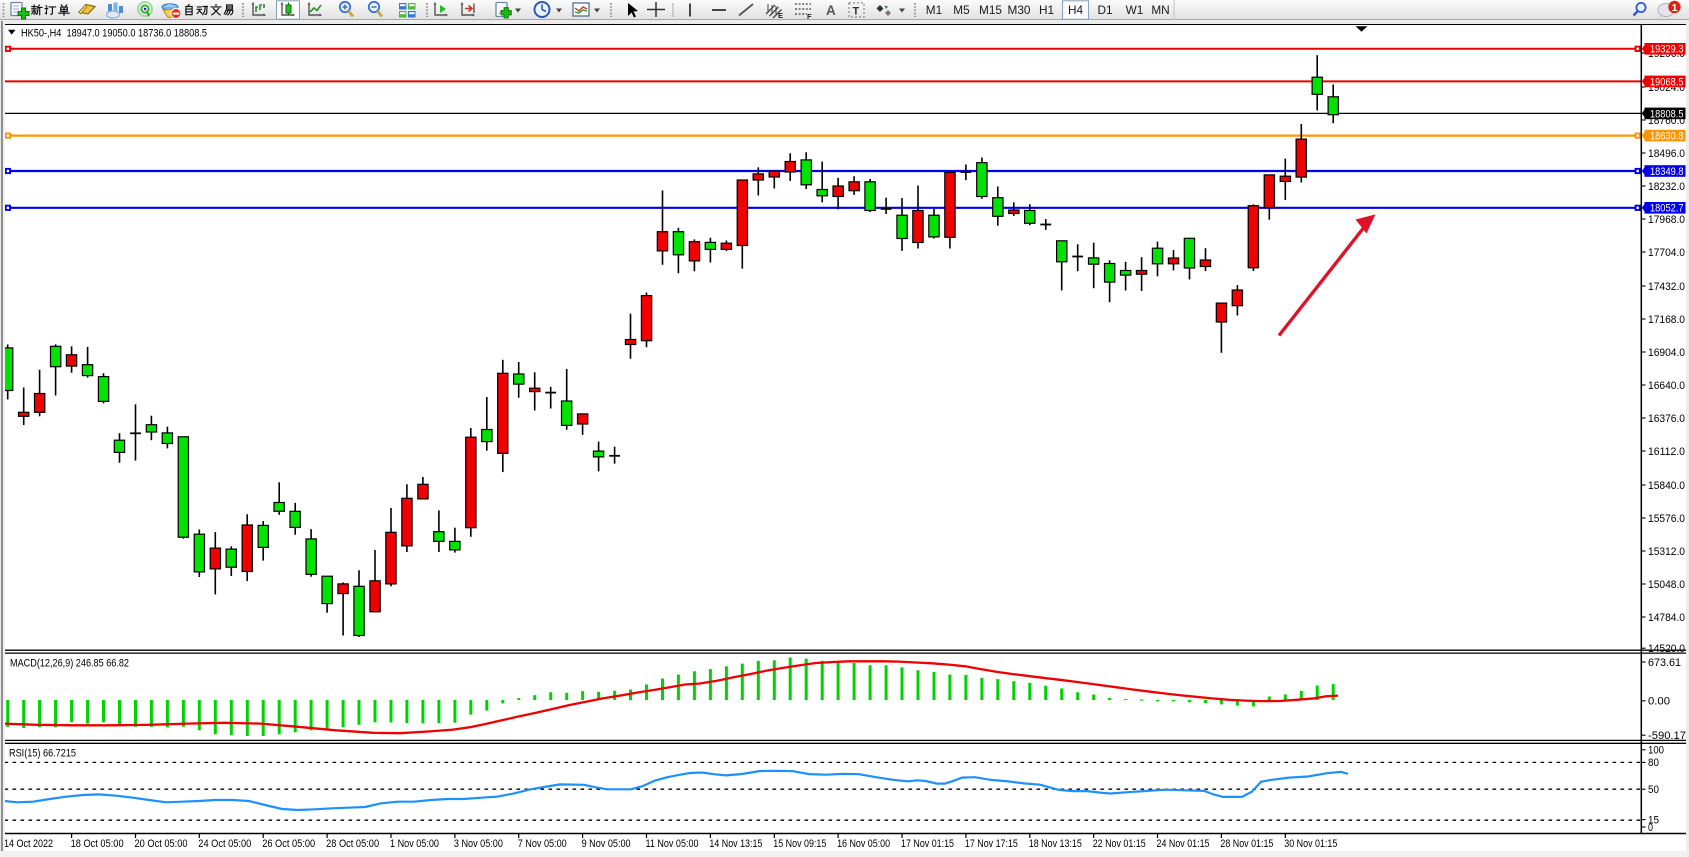 The image size is (1689, 857). I want to click on svg-text: RSI(15) 66.7215, so click(42, 754).